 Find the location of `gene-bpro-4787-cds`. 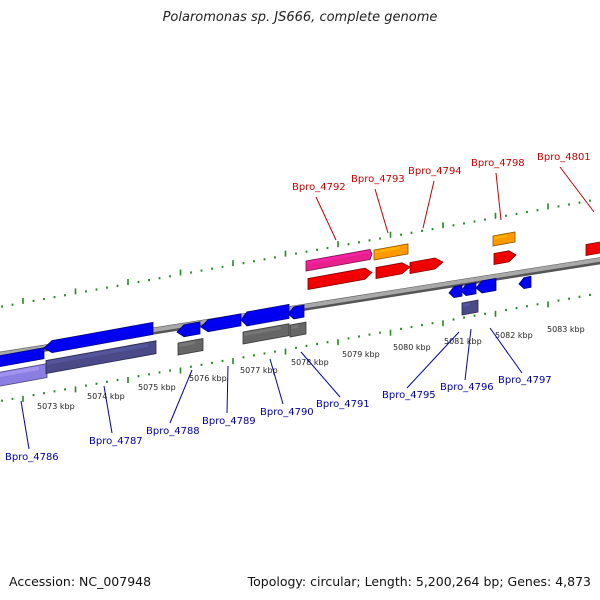

gene-bpro-4787-cds is located at coordinates (101, 357).